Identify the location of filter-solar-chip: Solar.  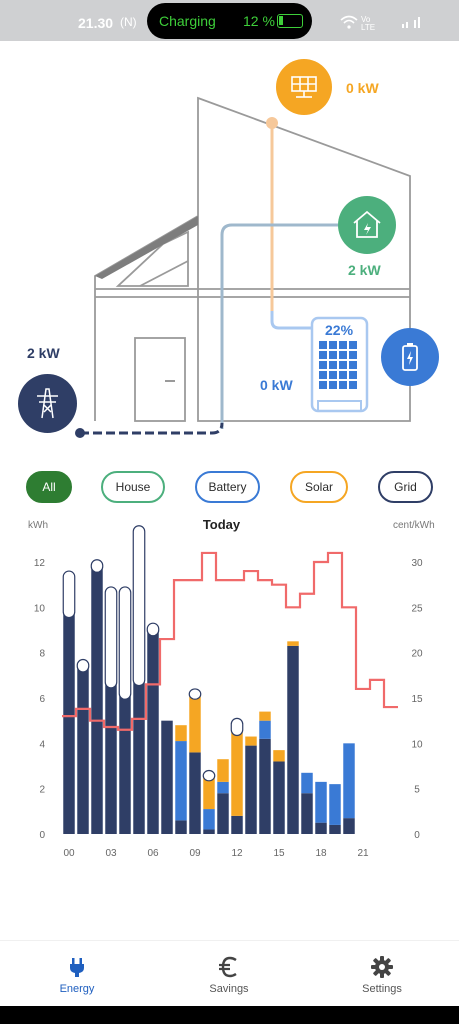
(319, 487).